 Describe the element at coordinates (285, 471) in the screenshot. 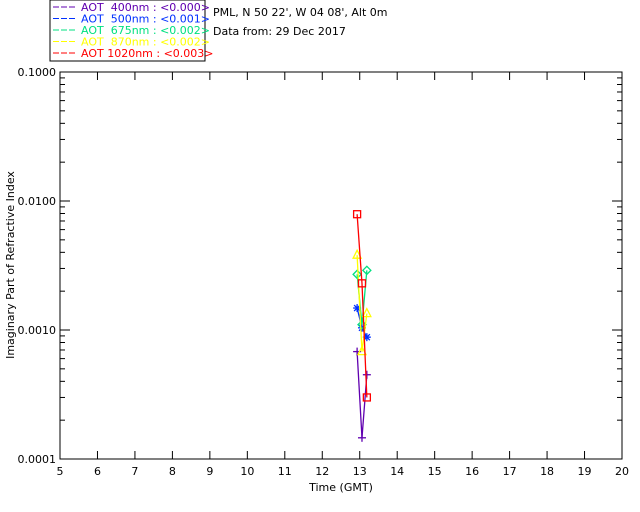

I see `x-tick-label: 11` at that location.